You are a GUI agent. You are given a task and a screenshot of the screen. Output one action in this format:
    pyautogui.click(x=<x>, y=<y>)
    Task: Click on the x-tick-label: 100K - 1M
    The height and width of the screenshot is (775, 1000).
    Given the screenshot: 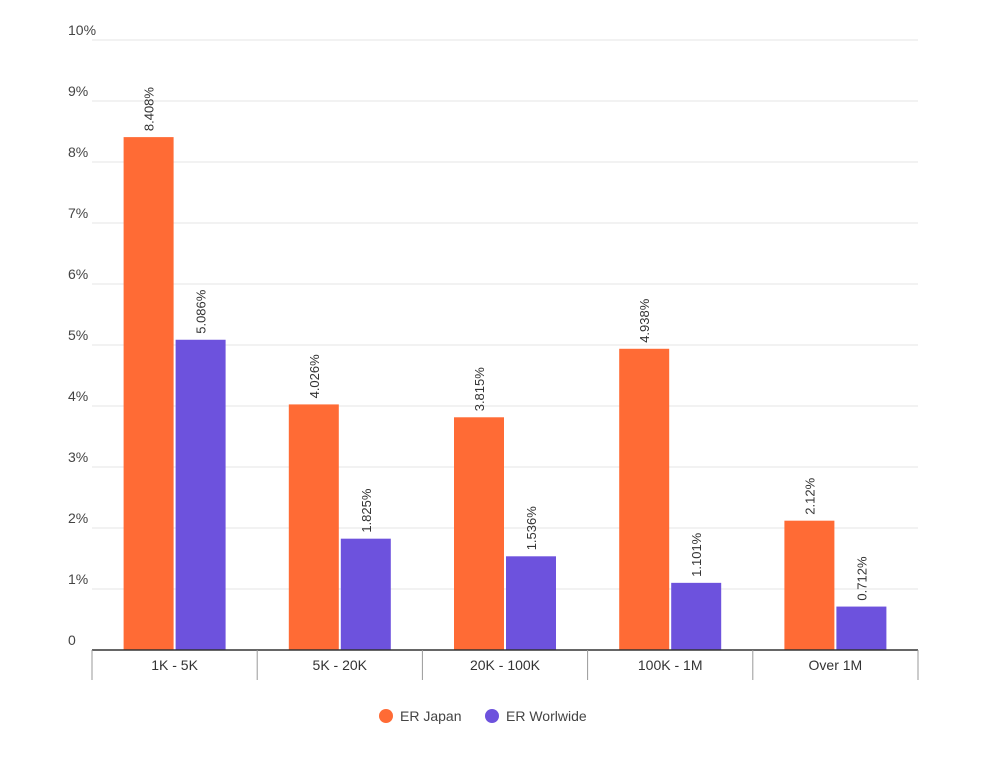 What is the action you would take?
    pyautogui.click(x=670, y=665)
    